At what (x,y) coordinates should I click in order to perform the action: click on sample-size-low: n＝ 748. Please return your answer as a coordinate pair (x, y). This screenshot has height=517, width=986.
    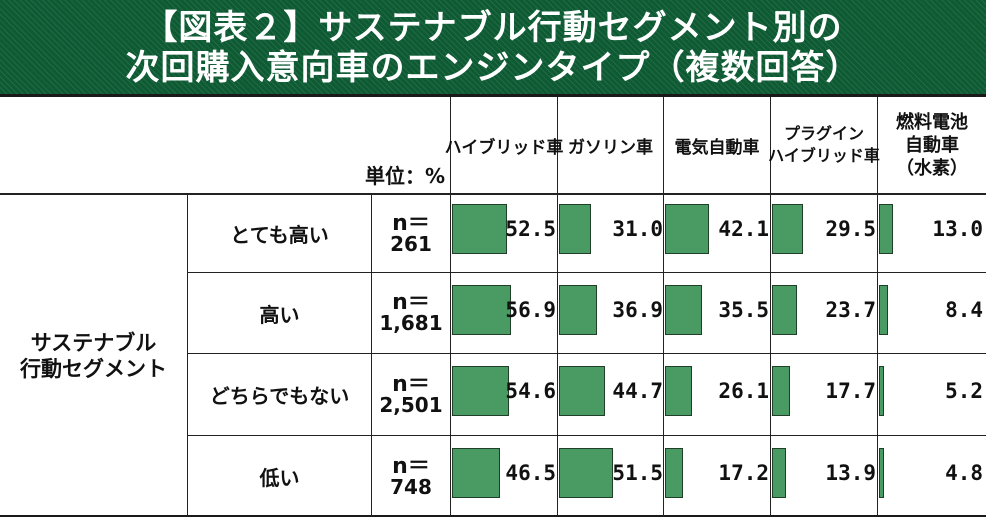
    Looking at the image, I should click on (411, 476).